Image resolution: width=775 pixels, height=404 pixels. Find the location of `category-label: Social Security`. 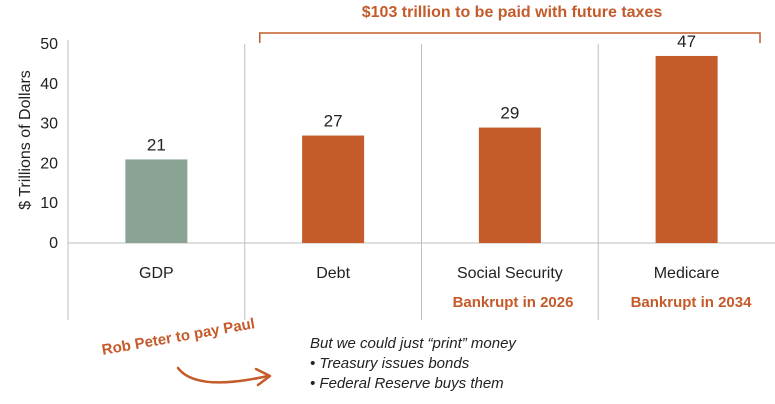

category-label: Social Security is located at coordinates (510, 273).